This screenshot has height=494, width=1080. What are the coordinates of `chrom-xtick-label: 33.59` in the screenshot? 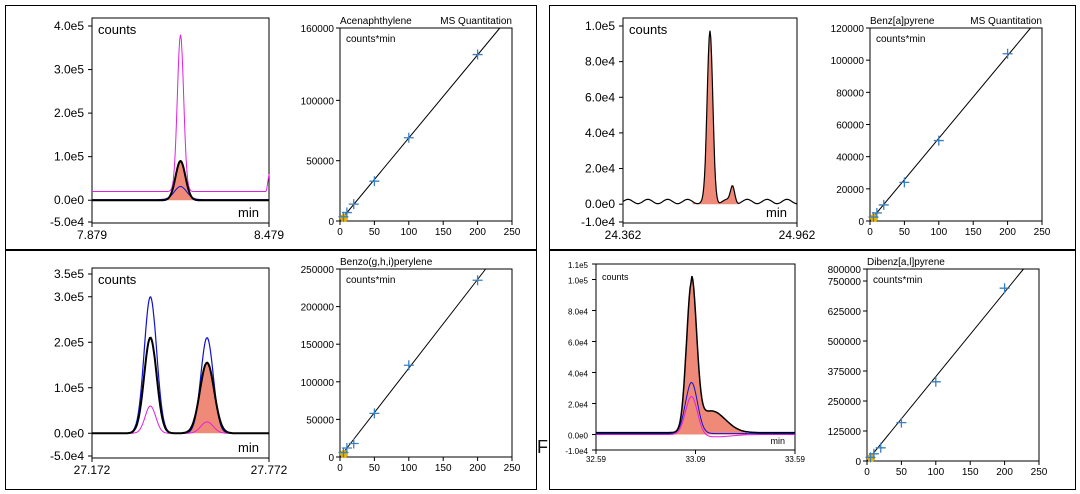 It's located at (795, 459).